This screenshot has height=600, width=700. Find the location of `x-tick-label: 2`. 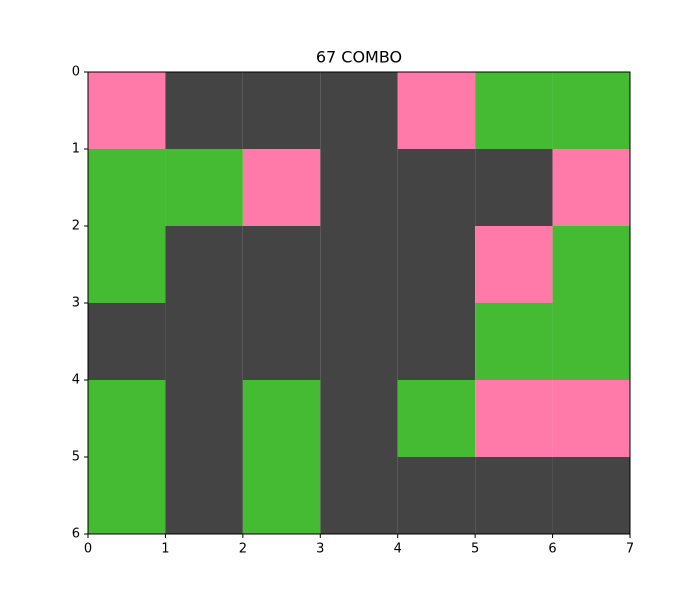

x-tick-label: 2 is located at coordinates (243, 549).